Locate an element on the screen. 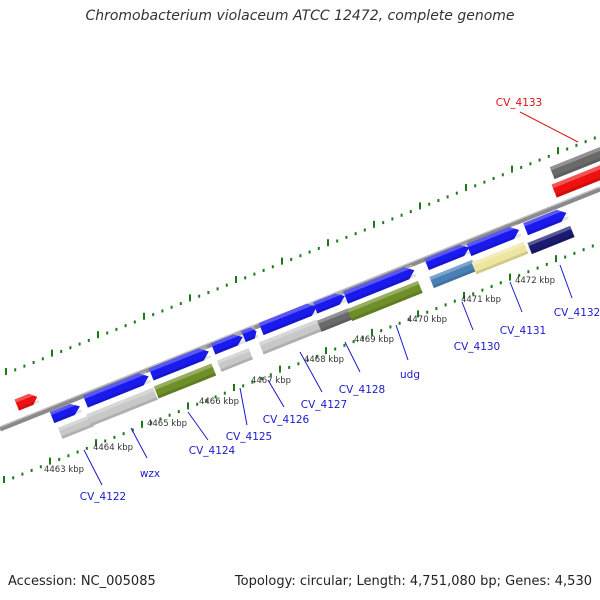 This screenshot has height=600, width=600. scale-label: 4466 kbp is located at coordinates (219, 402).